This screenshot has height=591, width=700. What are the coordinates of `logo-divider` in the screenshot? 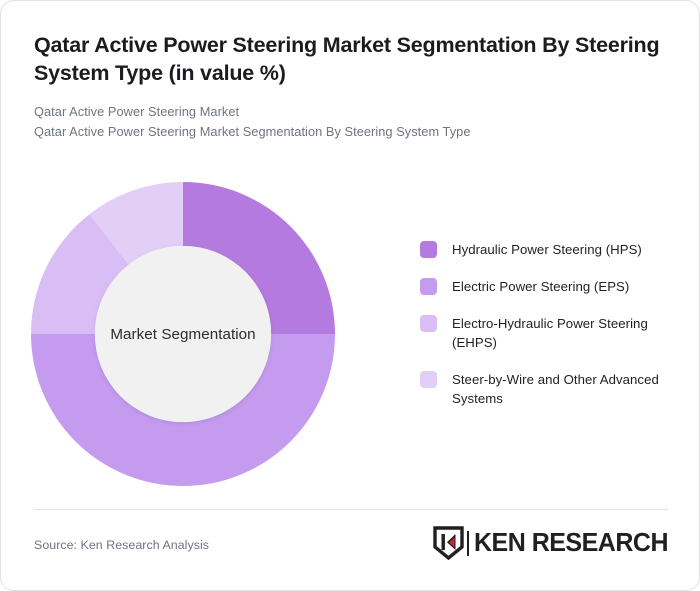 It's located at (467, 543).